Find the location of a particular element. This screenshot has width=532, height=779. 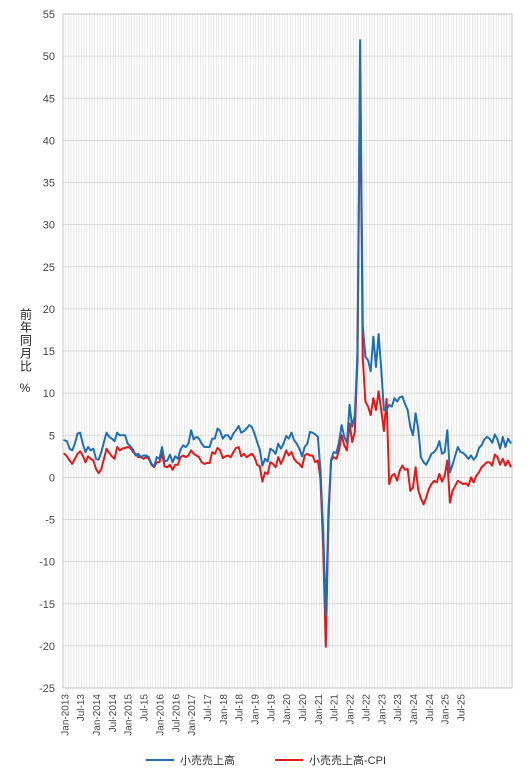

legend: 小売売上高 小売売上高-CPI is located at coordinates (266, 760).